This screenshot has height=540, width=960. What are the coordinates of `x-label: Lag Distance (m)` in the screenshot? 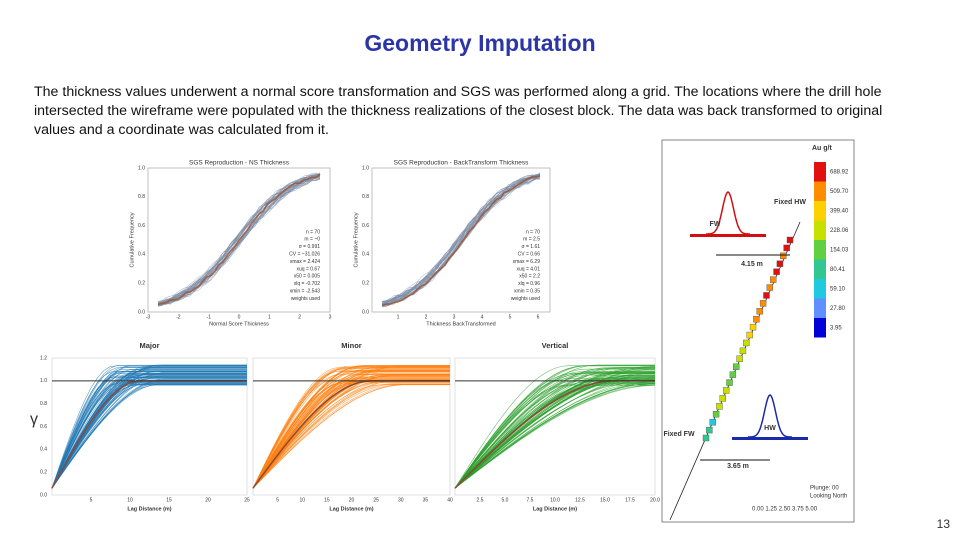 It's located at (149, 509).